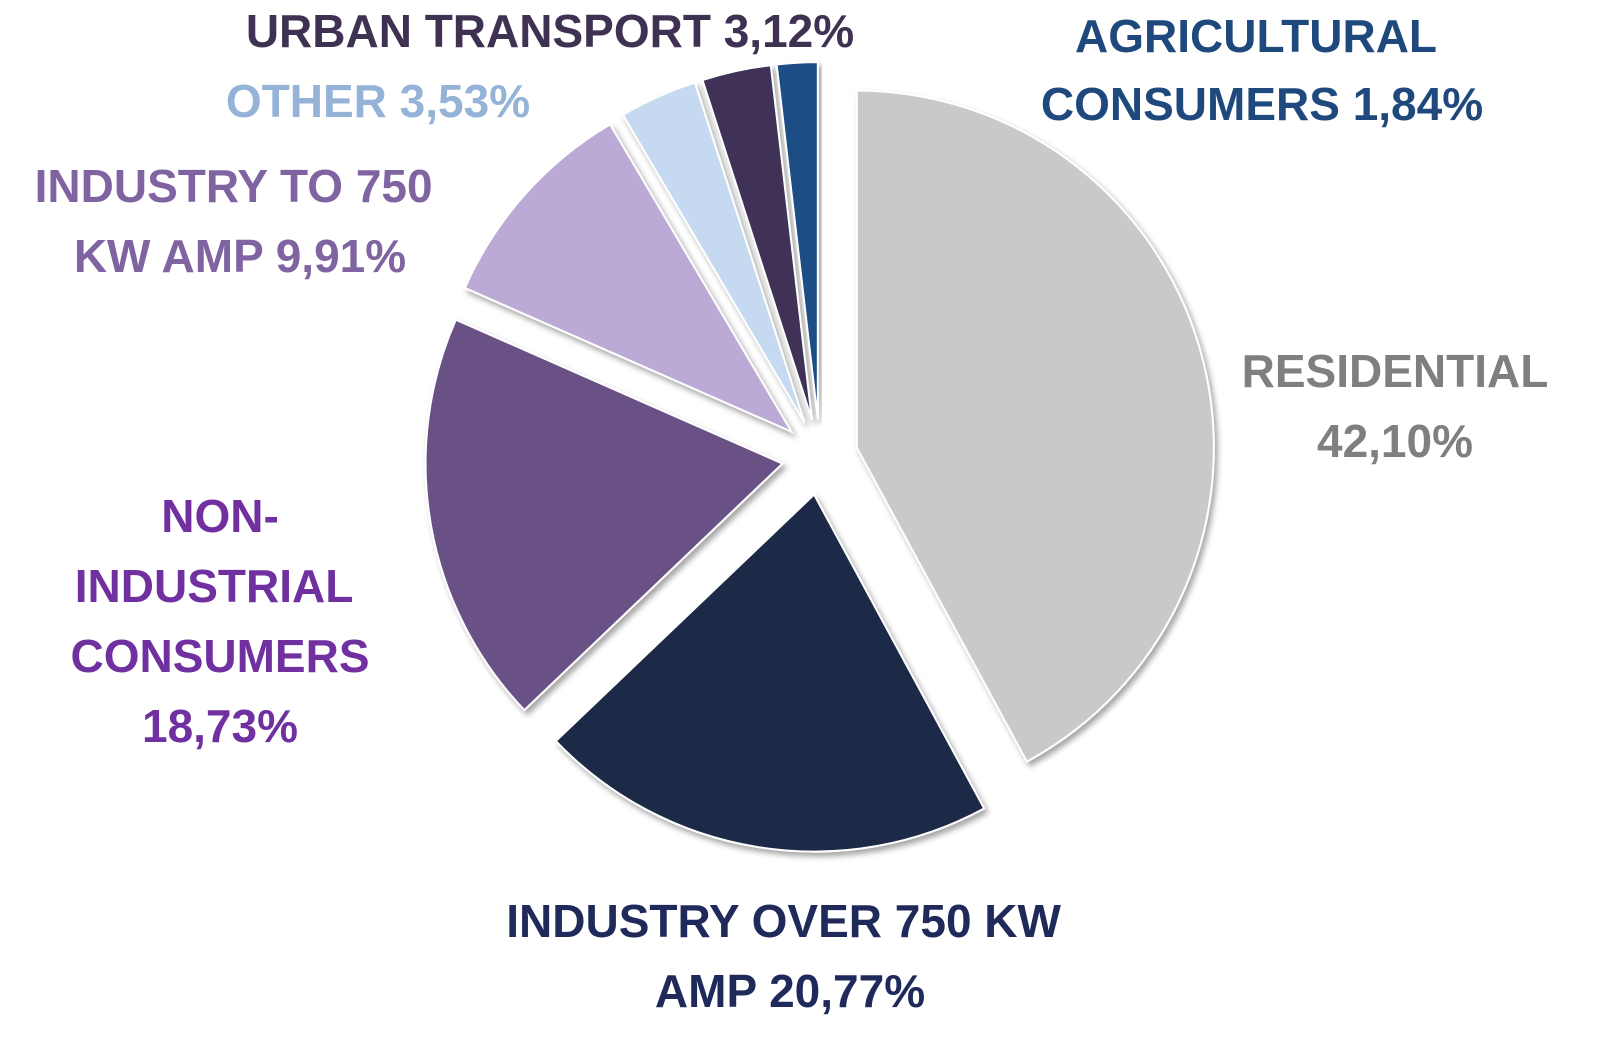 Image resolution: width=1623 pixels, height=1056 pixels. Describe the element at coordinates (789, 31) in the screenshot. I see `value-label: 3,12%` at that location.